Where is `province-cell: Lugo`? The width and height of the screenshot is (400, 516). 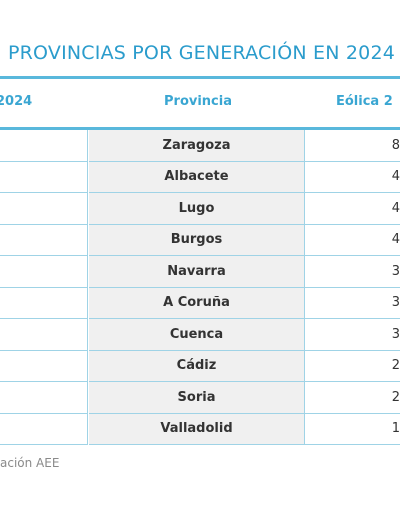 province-cell: Lugo is located at coordinates (197, 209).